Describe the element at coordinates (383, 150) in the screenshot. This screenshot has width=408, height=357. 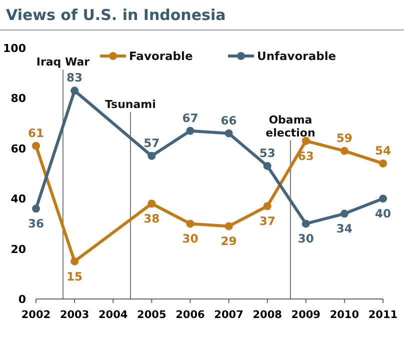
I see `data-label: 54` at that location.